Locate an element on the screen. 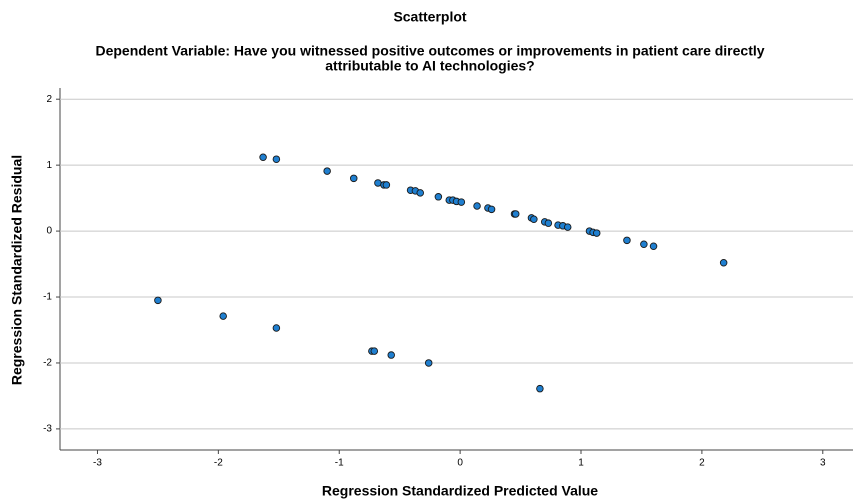 The height and width of the screenshot is (503, 853). x-tick-label: 2 is located at coordinates (702, 463).